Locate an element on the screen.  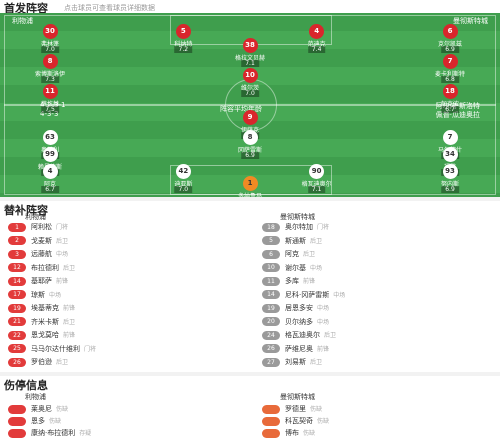
substitute-row: 24 格瓦迪奥尔 后卫 is located at coordinates (299, 336).